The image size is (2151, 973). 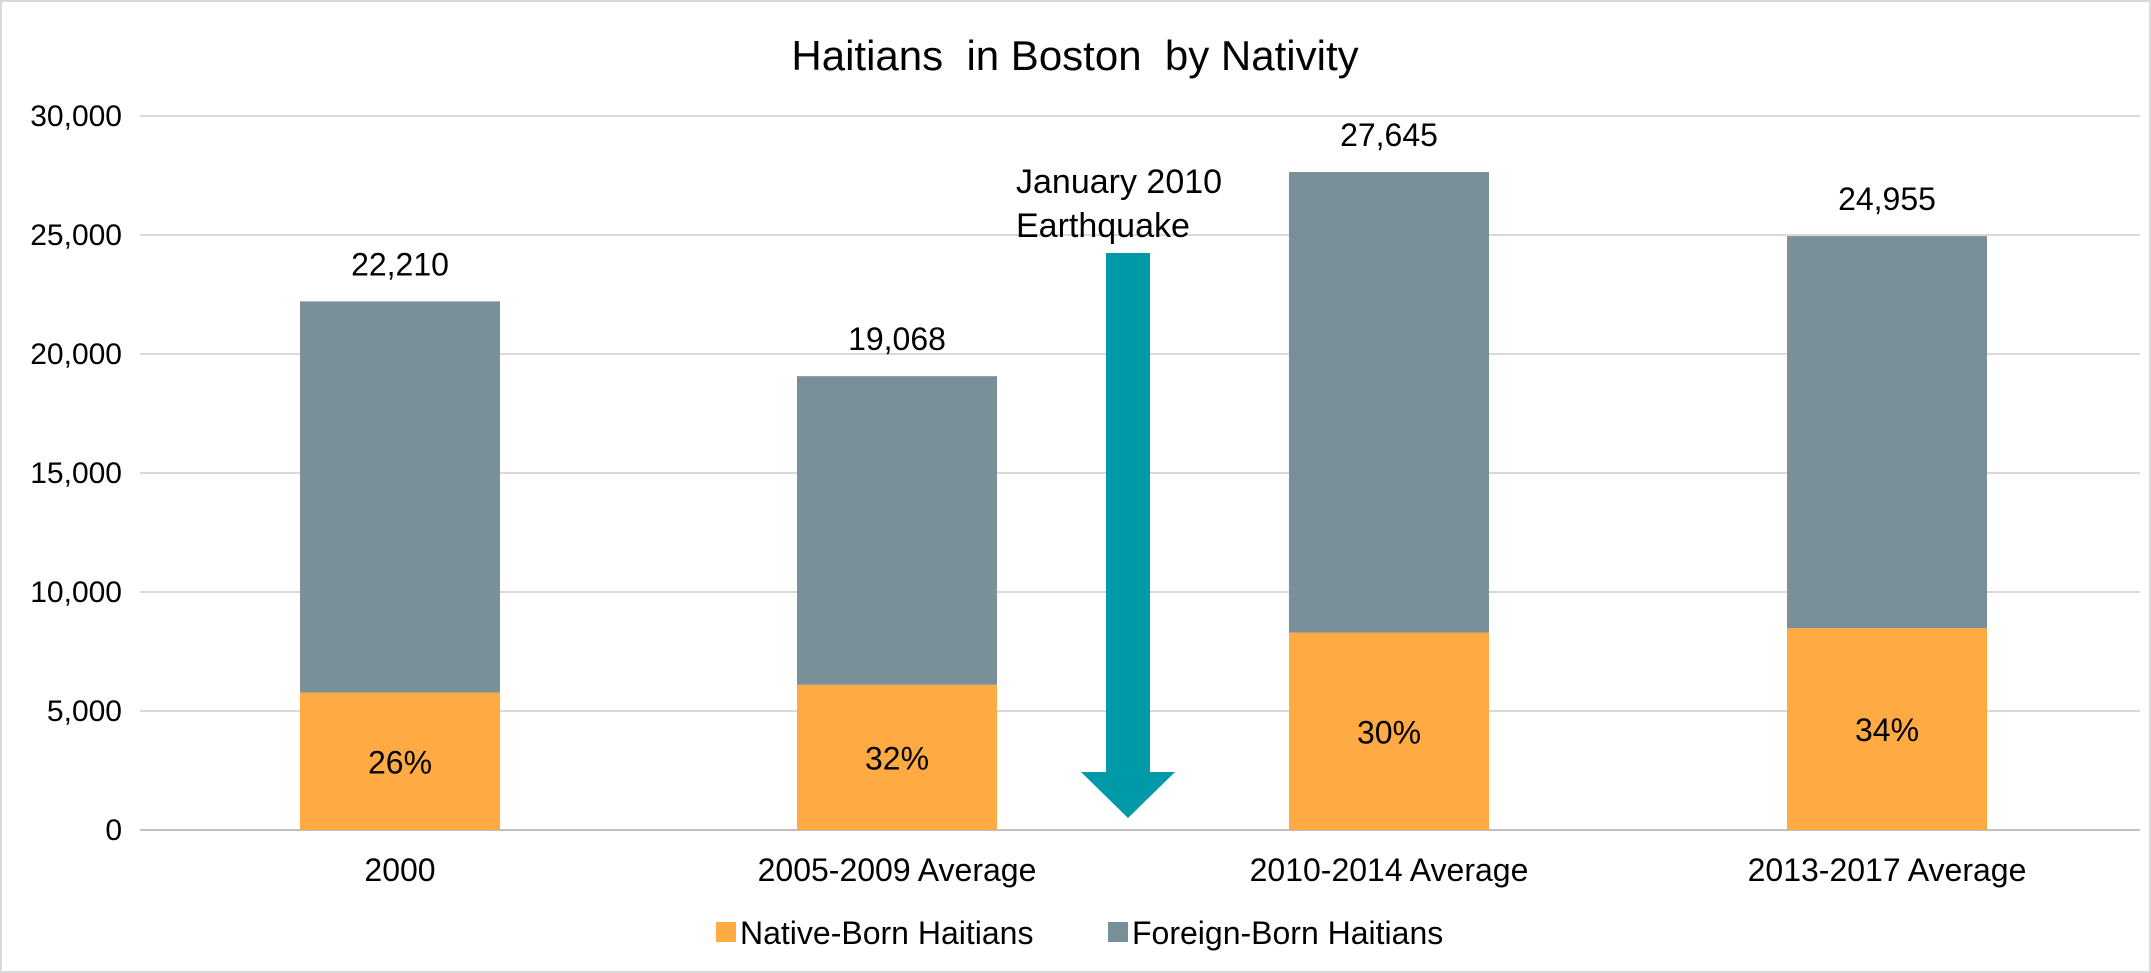 I want to click on y-tick-label: 25,000, so click(x=76, y=235).